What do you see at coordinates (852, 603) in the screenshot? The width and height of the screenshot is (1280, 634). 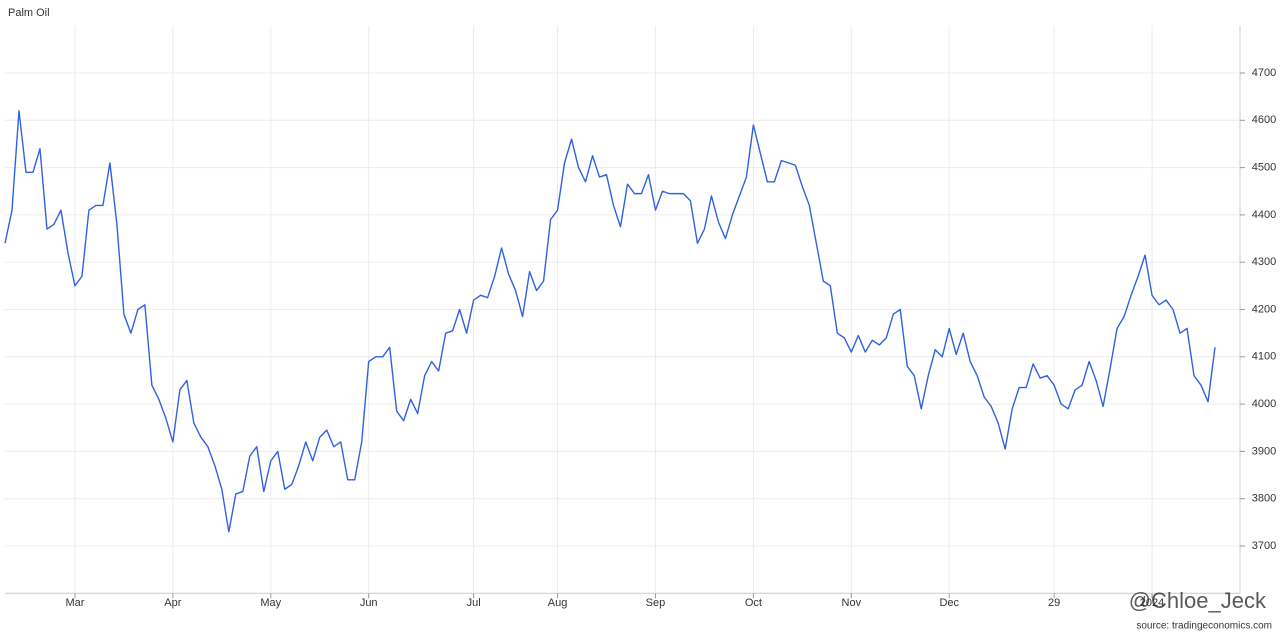 I see `x-tick-label: Nov` at bounding box center [852, 603].